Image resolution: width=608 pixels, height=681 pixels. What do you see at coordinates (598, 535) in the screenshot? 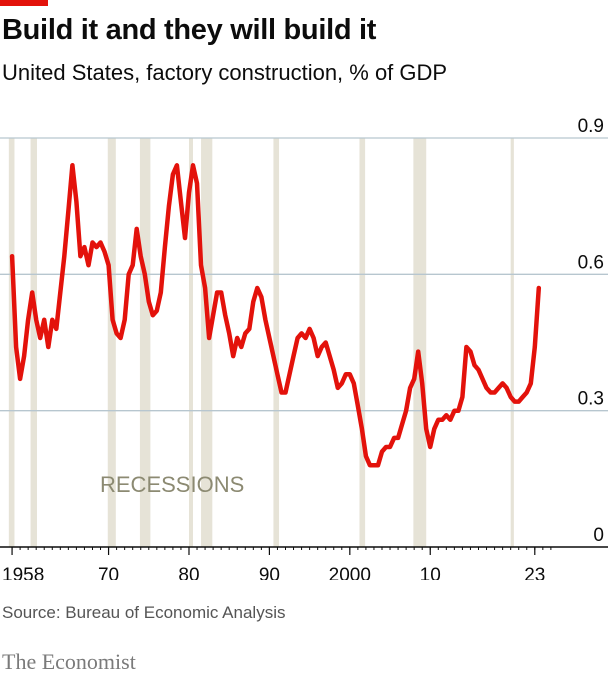
I see `y-tick-label: 0` at bounding box center [598, 535].